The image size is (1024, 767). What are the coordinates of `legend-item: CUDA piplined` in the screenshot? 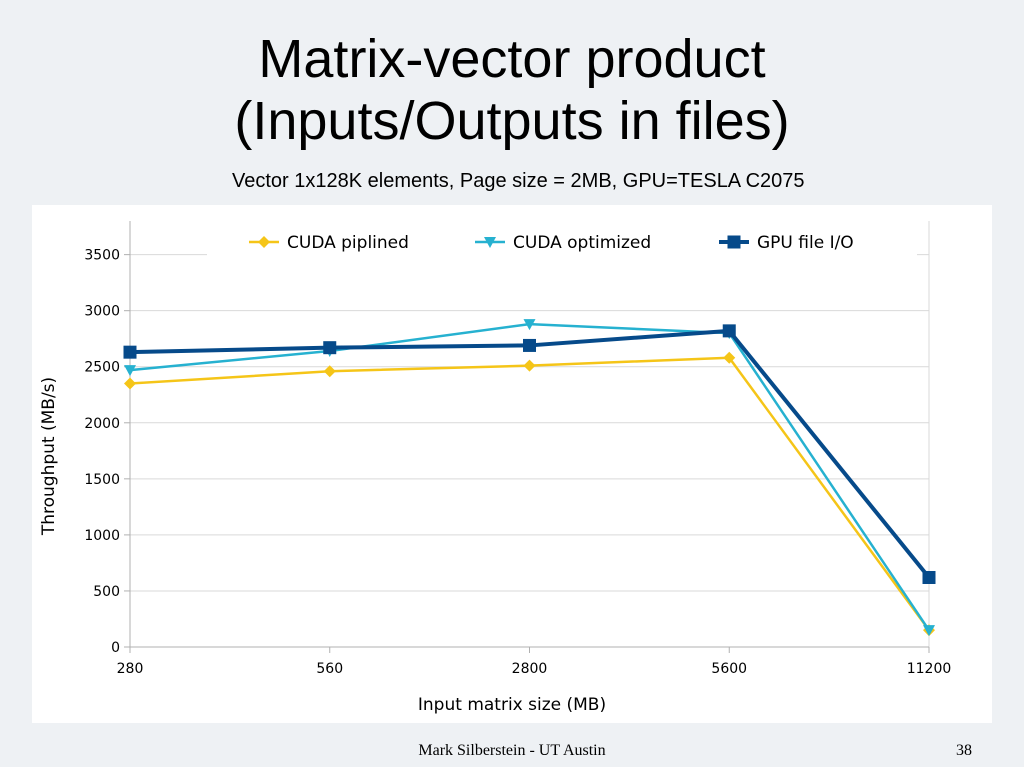 It's located at (329, 243).